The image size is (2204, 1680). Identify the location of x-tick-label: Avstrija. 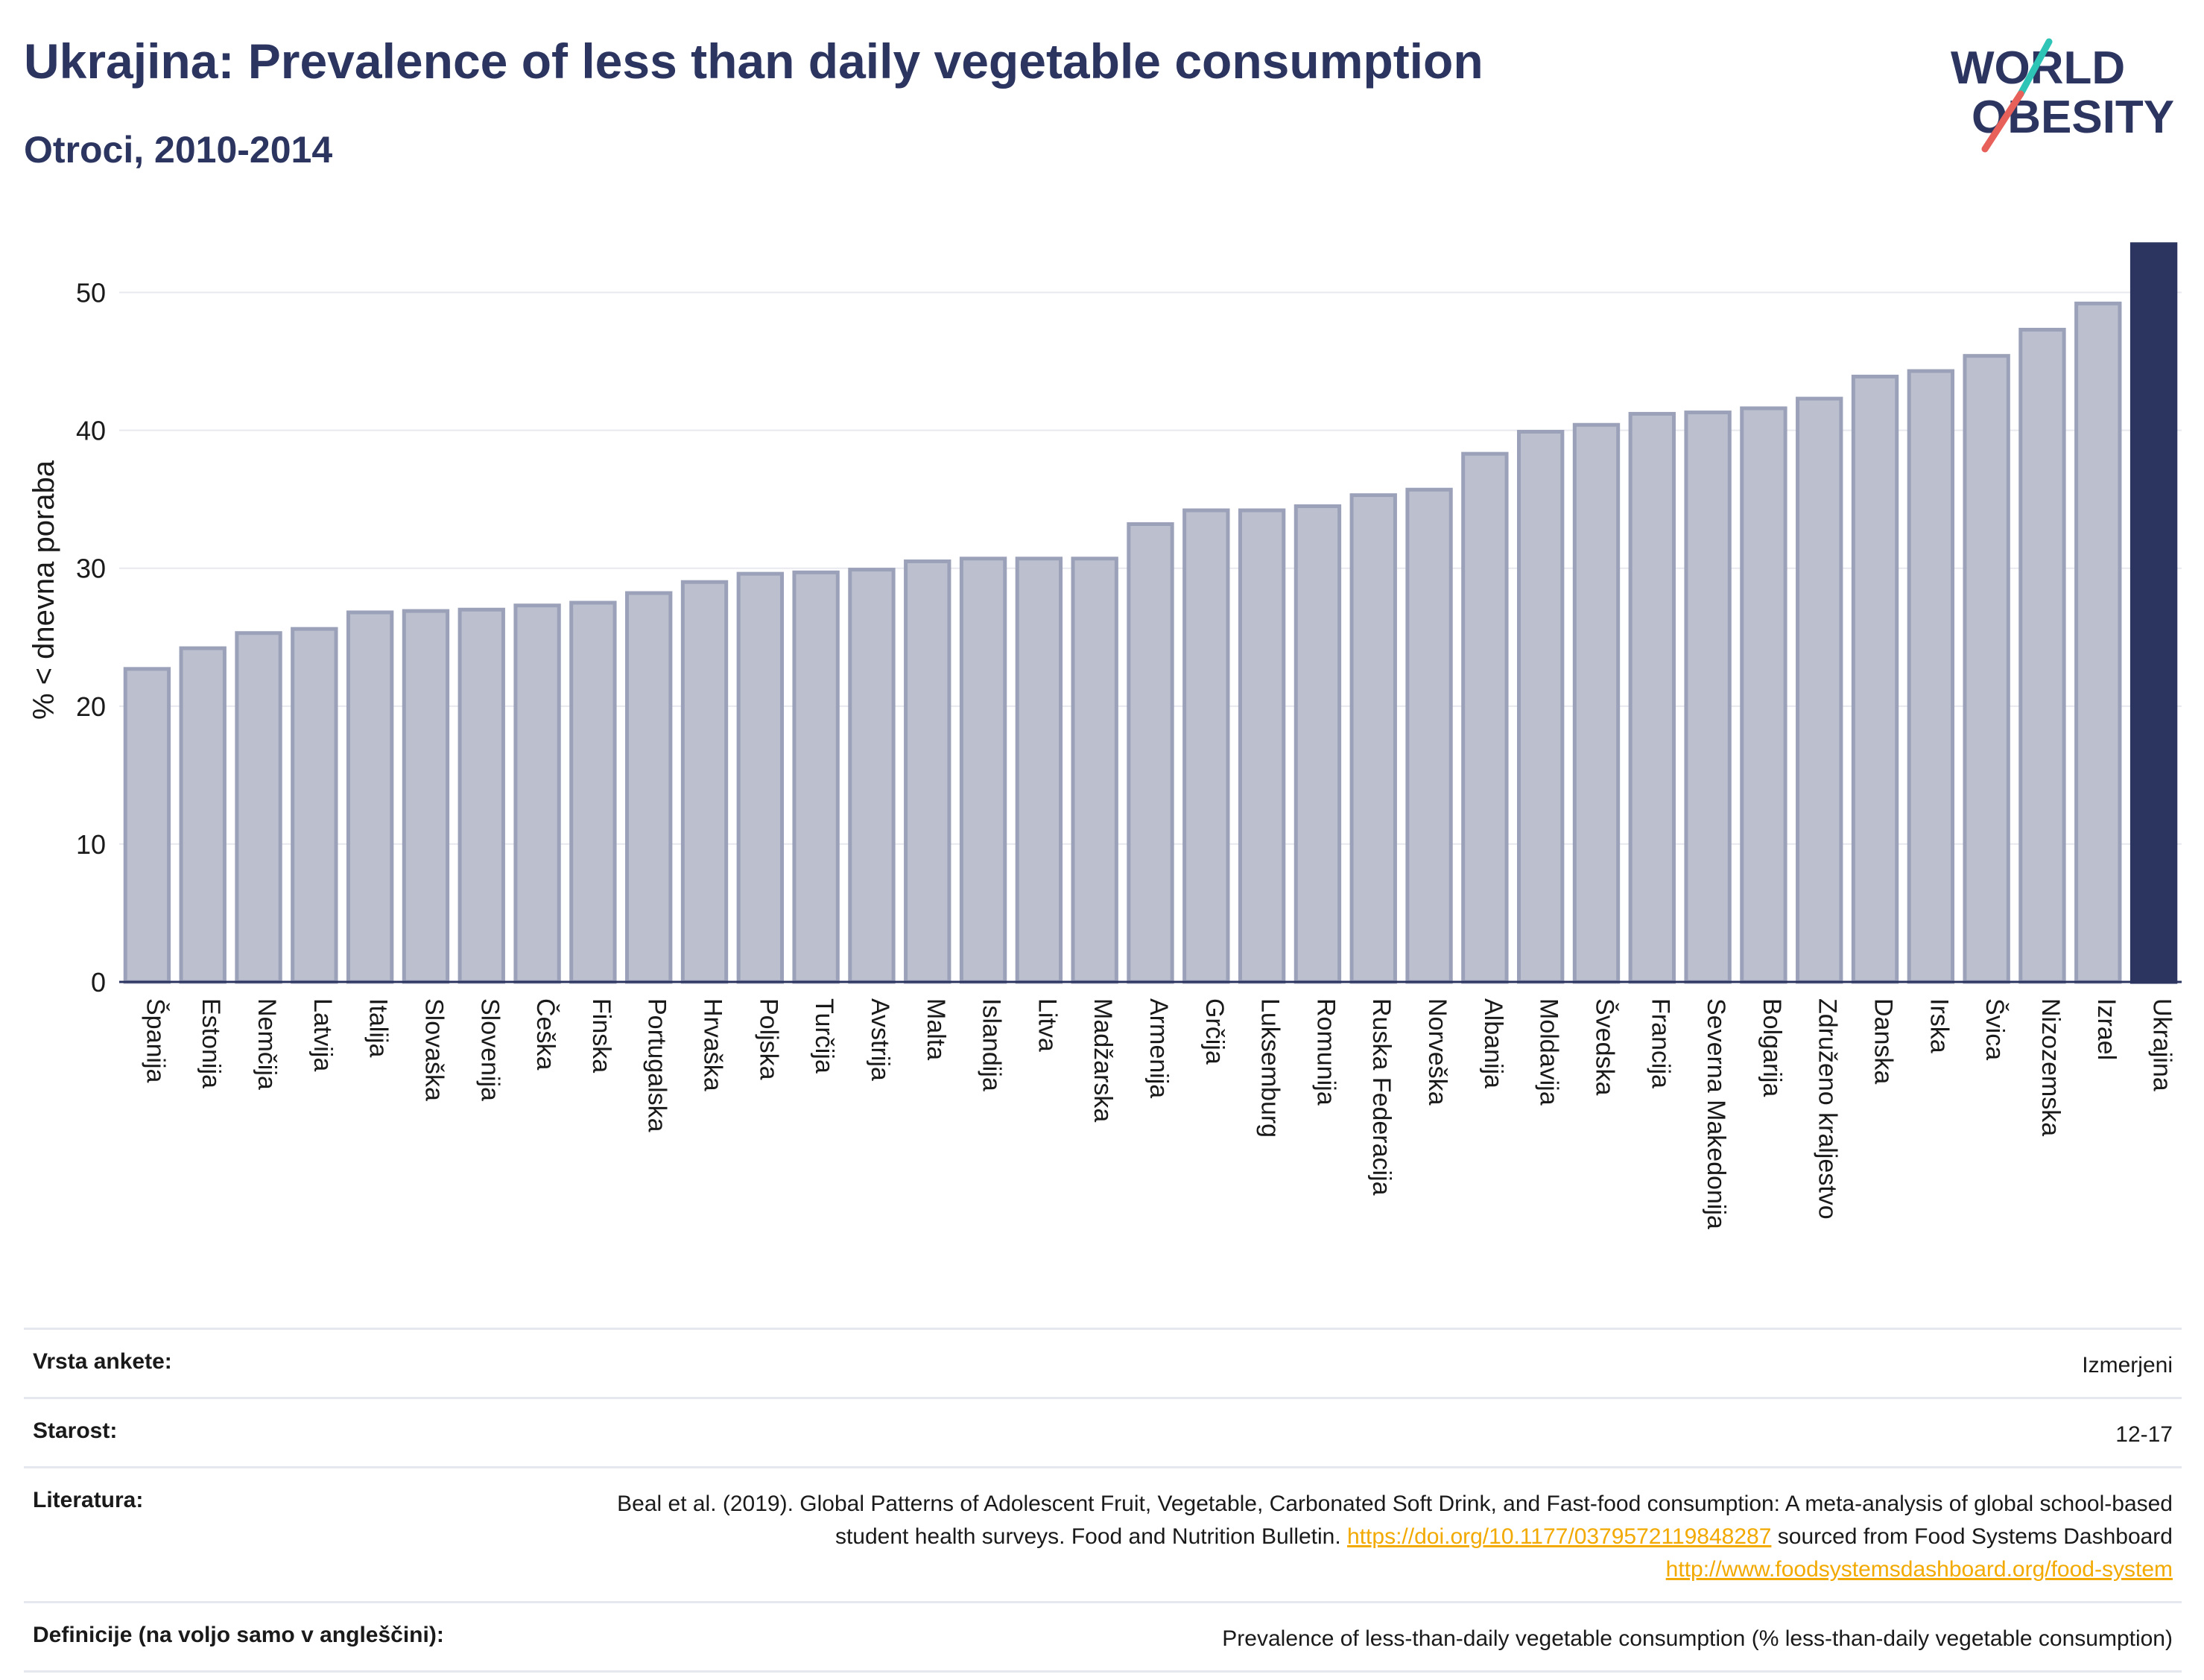
(880, 1039).